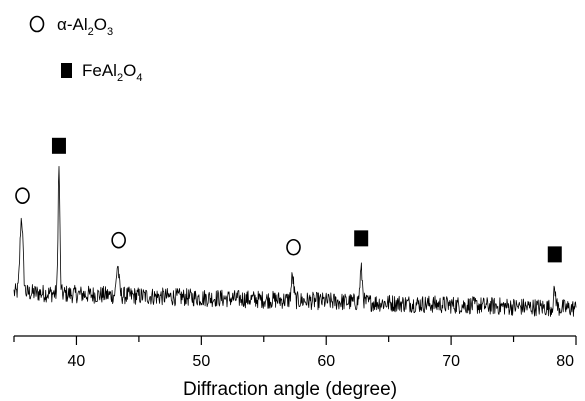 This screenshot has width=585, height=401. I want to click on x-tick-label: 60, so click(326, 361).